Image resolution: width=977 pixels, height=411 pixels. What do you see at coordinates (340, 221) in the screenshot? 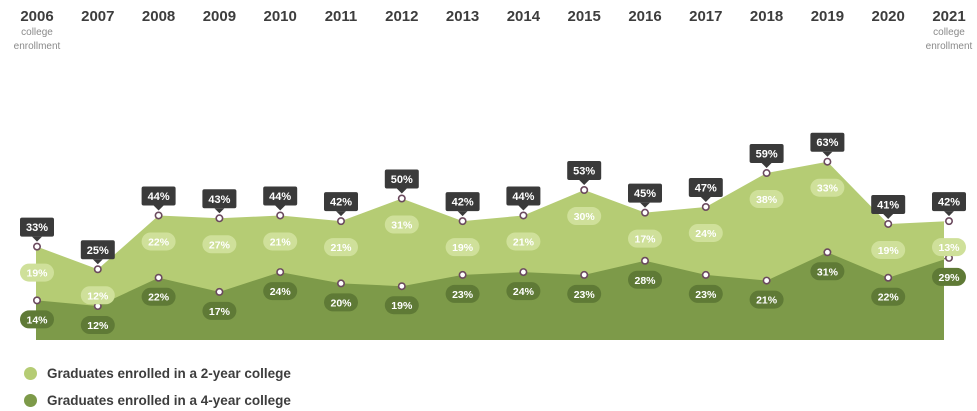
I see `marker-total-2011` at bounding box center [340, 221].